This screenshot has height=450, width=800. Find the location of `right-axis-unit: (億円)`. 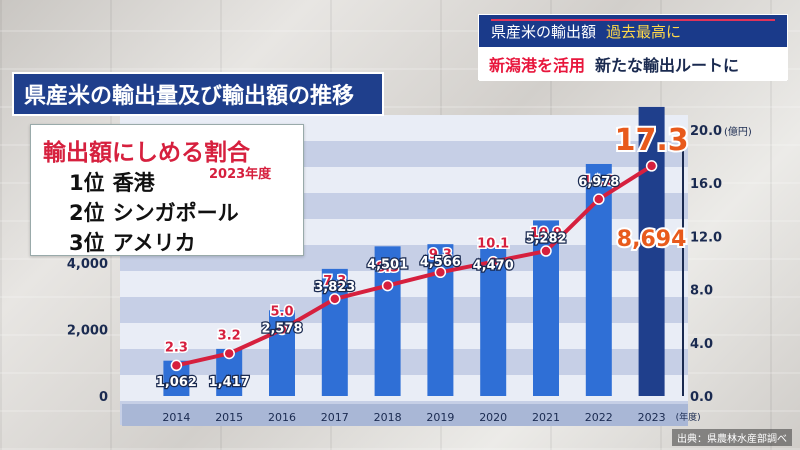

right-axis-unit: (億円) is located at coordinates (738, 131).